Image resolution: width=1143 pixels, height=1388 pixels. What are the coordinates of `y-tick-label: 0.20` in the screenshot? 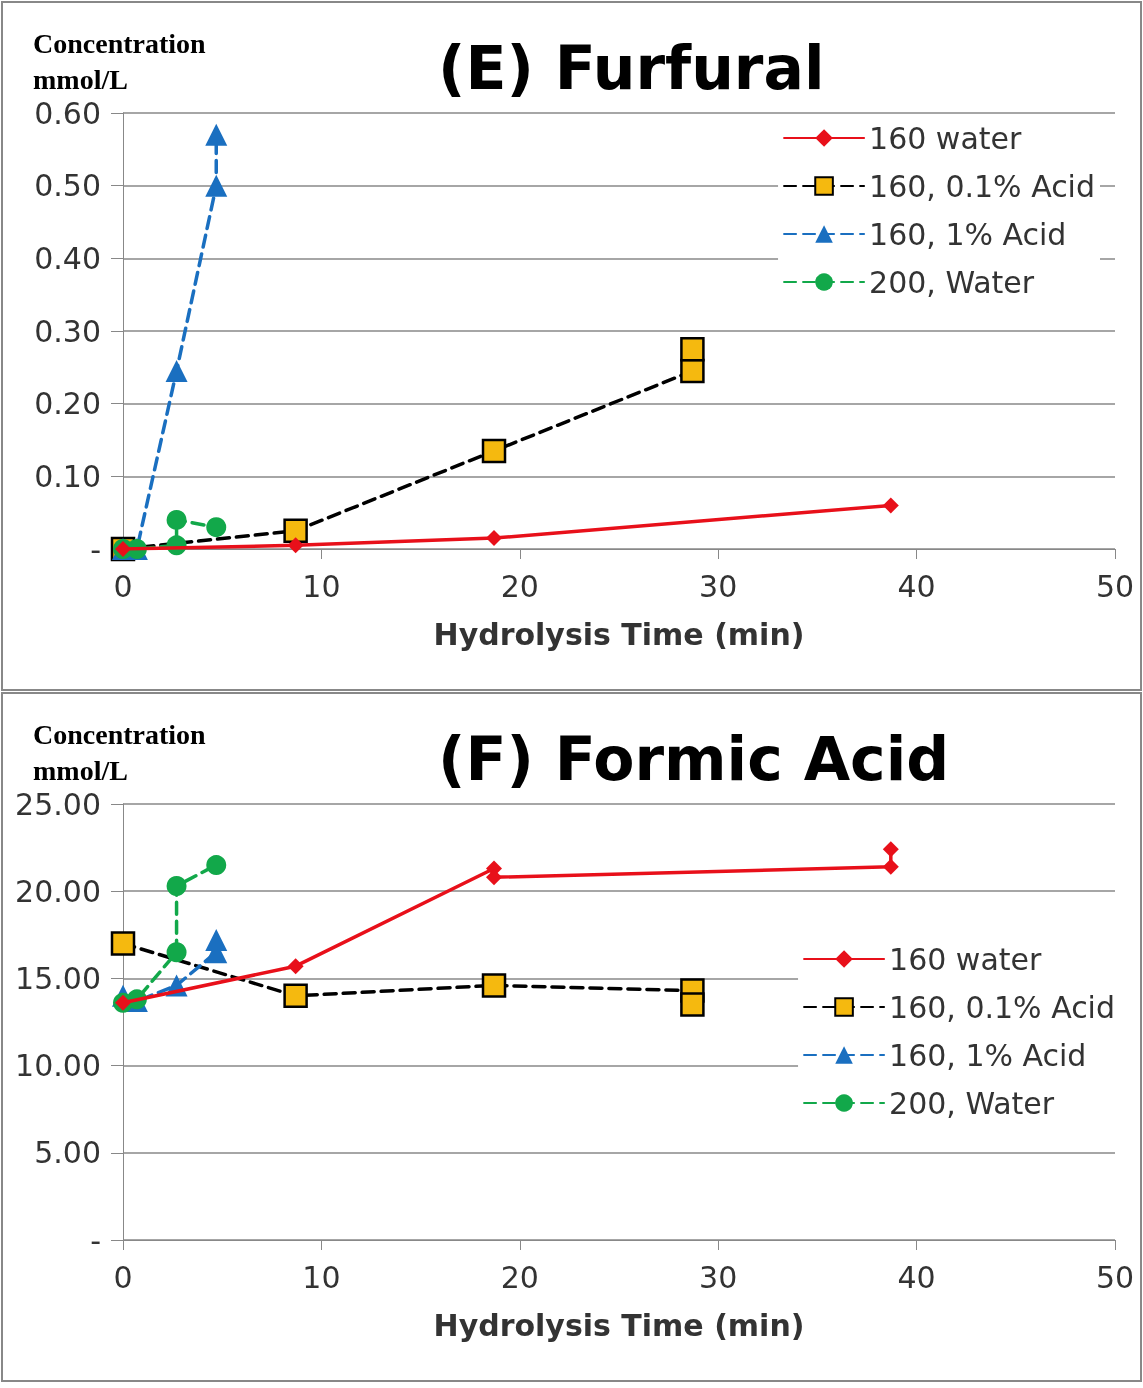 It's located at (67, 404).